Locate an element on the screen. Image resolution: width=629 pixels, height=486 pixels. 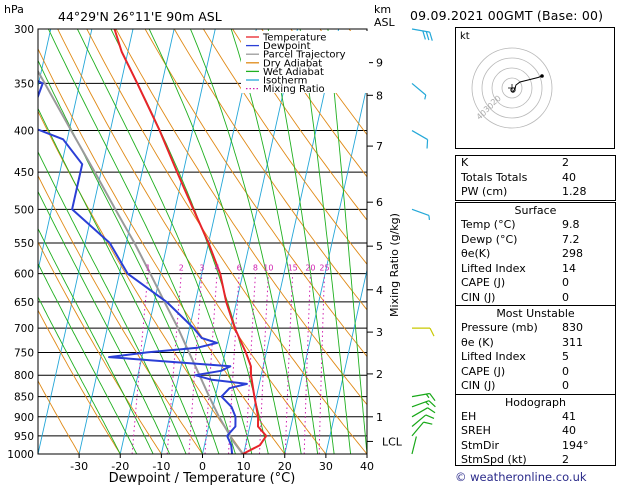
km-label: km is located at coordinates (382, 9).